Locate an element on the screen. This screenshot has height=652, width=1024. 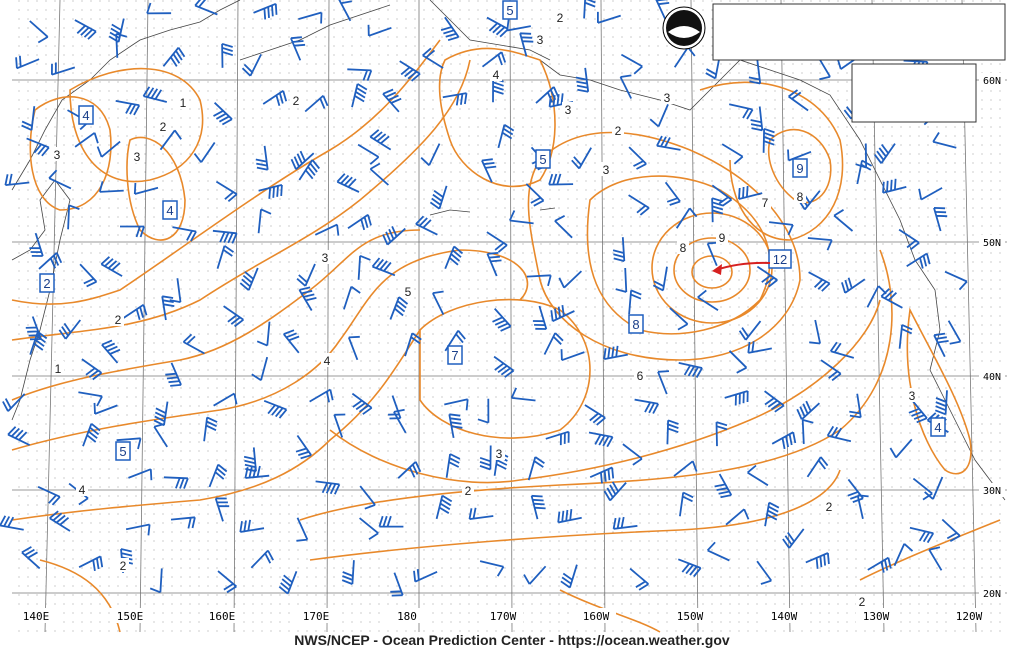
contour-label: 6 is located at coordinates (640, 376).